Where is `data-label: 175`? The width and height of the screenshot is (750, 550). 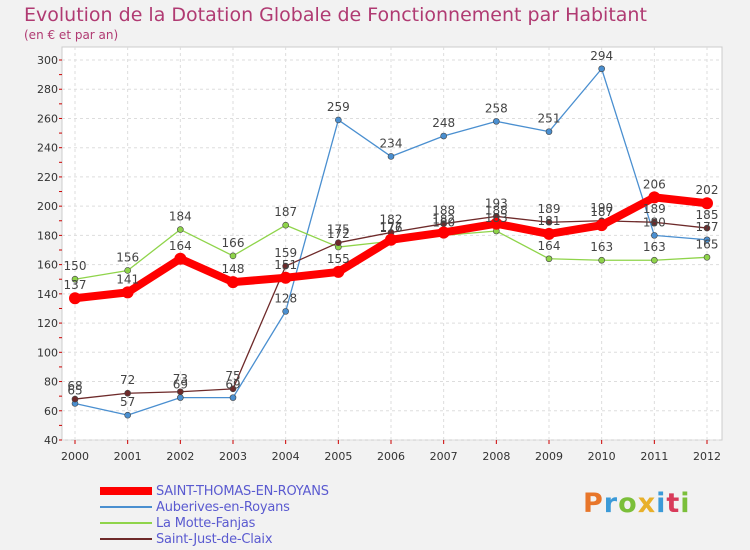 data-label: 175 is located at coordinates (338, 230).